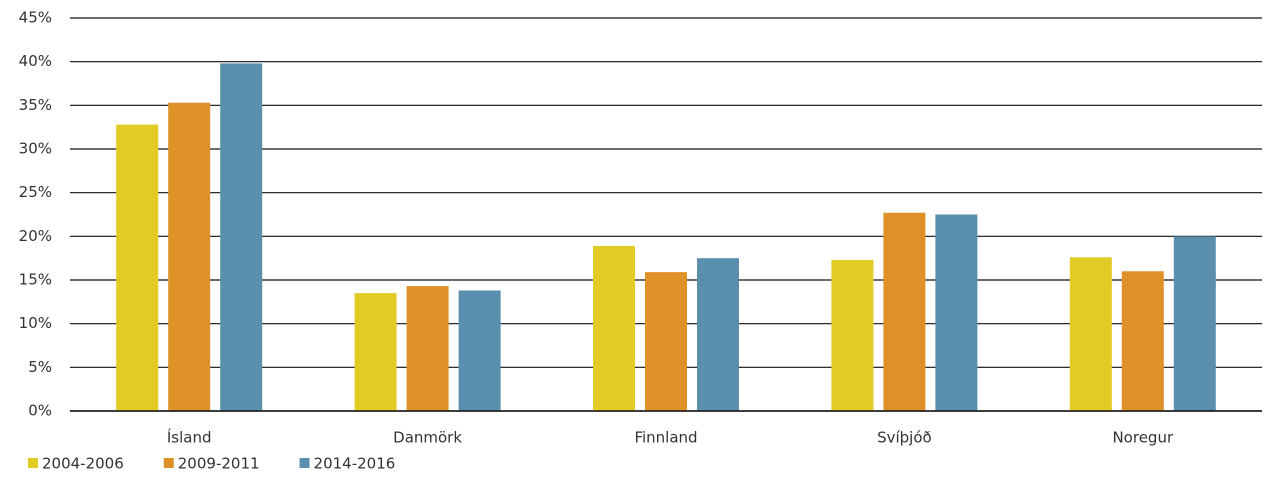  Describe the element at coordinates (35, 192) in the screenshot. I see `y-tick-label: 25%` at that location.